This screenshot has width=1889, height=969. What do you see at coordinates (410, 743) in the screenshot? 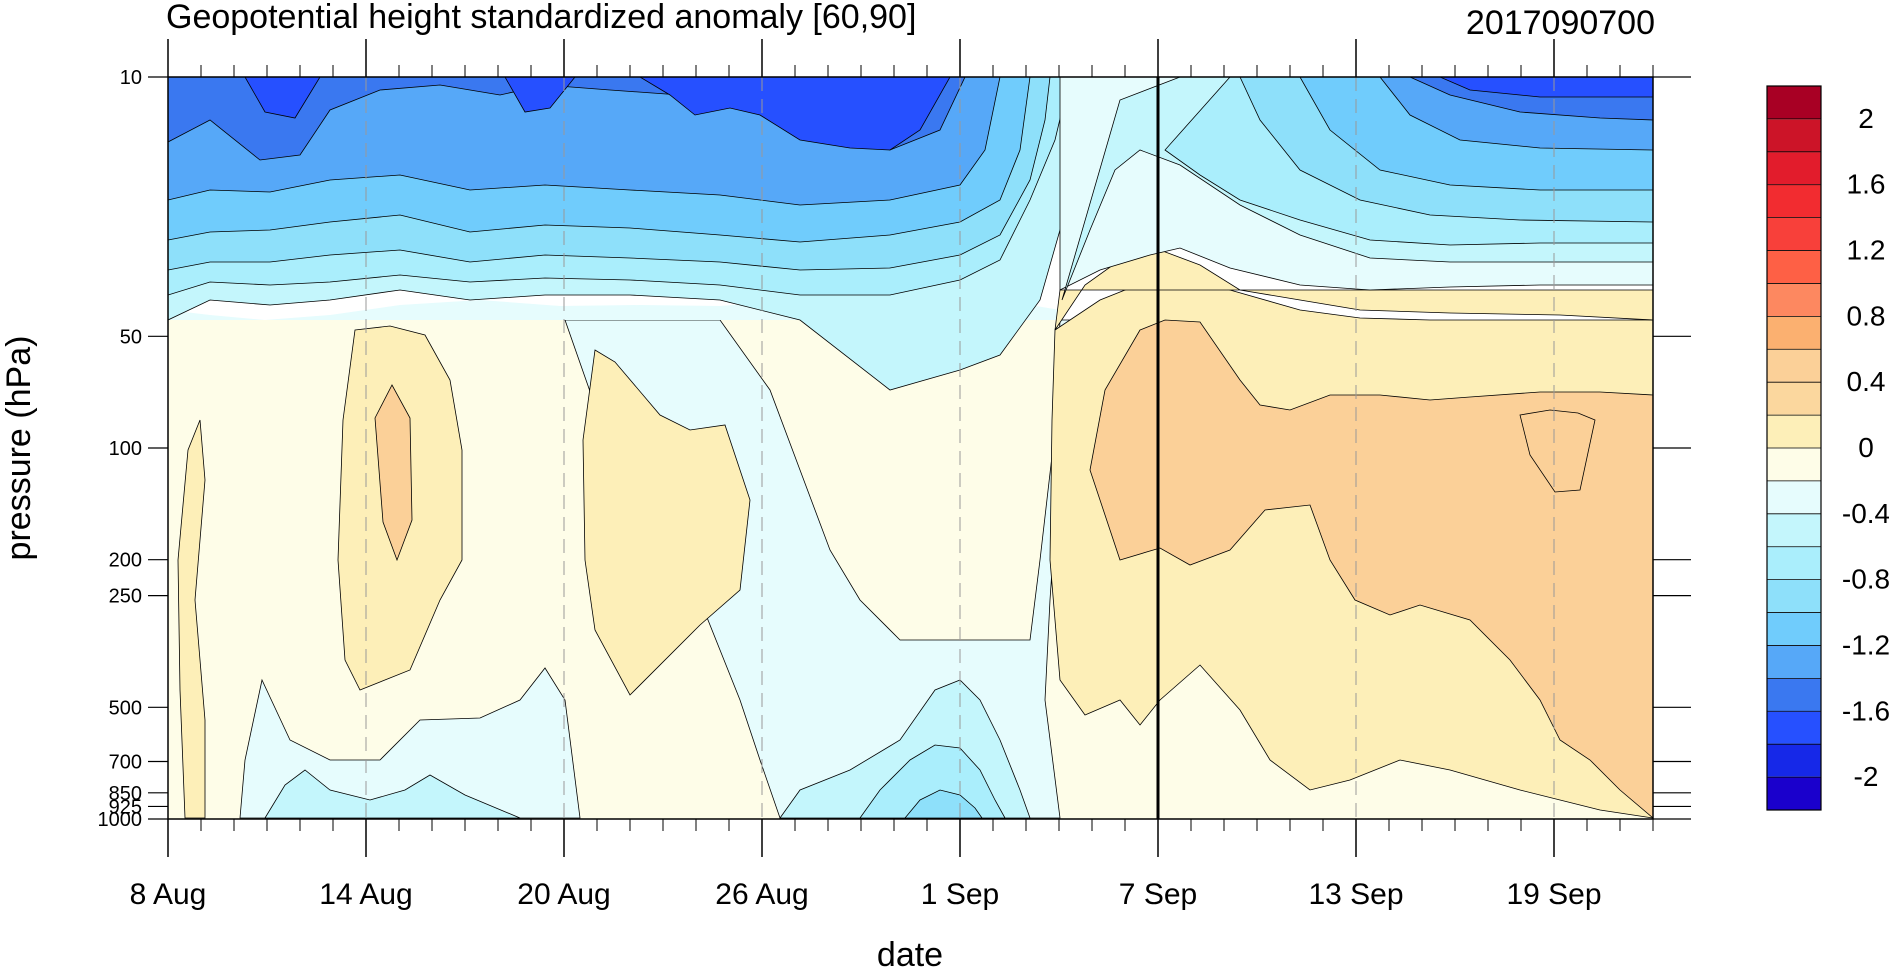
I see `fill-neg-lower-left` at bounding box center [410, 743].